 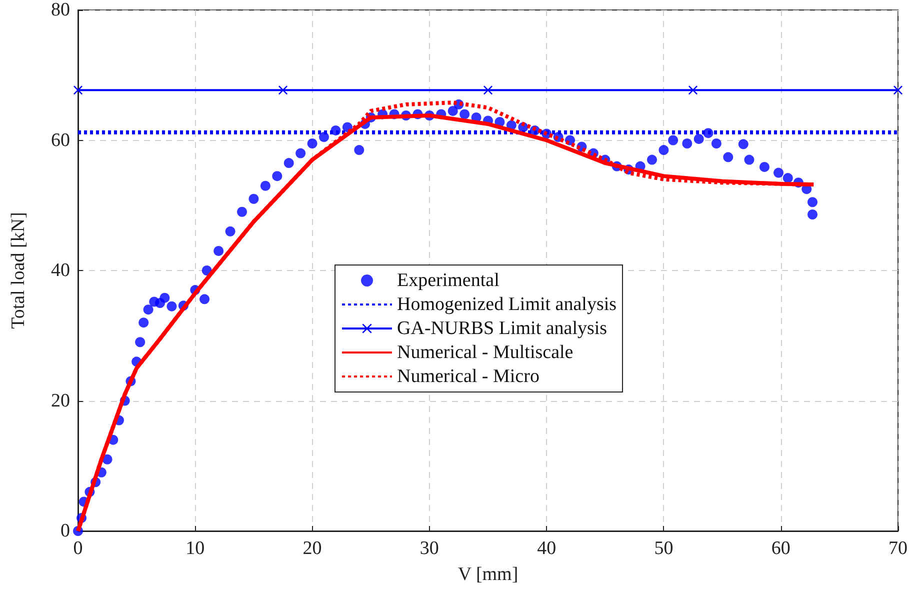 I want to click on x-tick-label: 40, so click(x=546, y=548).